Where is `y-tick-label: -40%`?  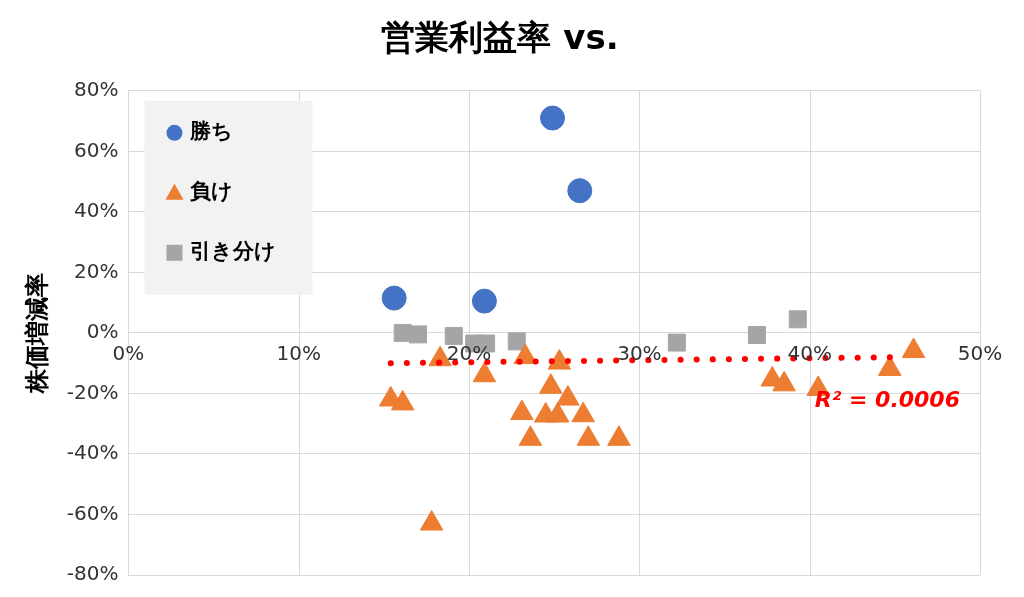 y-tick-label: -40% is located at coordinates (92, 452).